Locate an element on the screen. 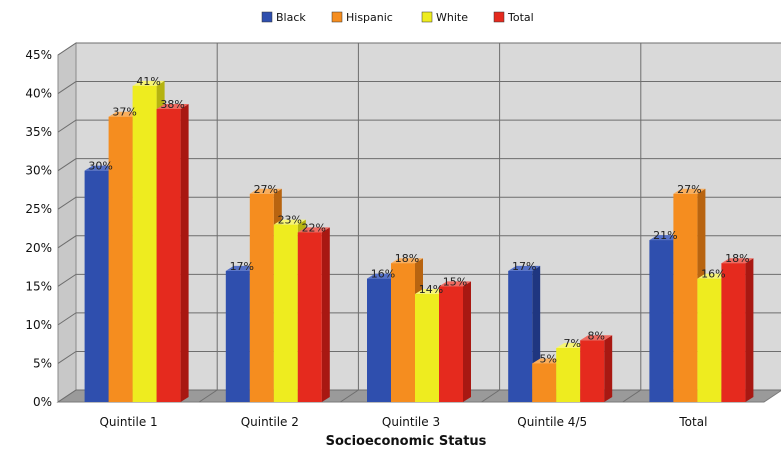  data-label: 37% is located at coordinates (124, 112).